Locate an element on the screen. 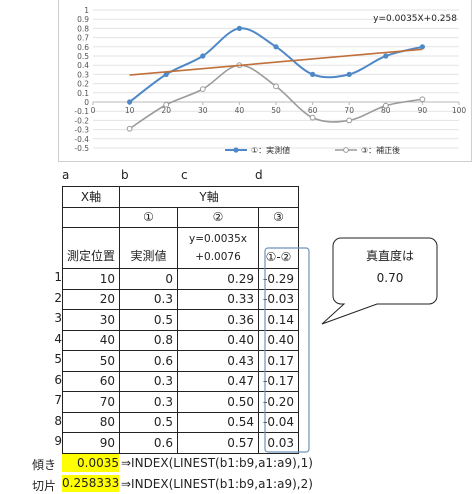  y-tick-label: 0.4 is located at coordinates (83, 65).